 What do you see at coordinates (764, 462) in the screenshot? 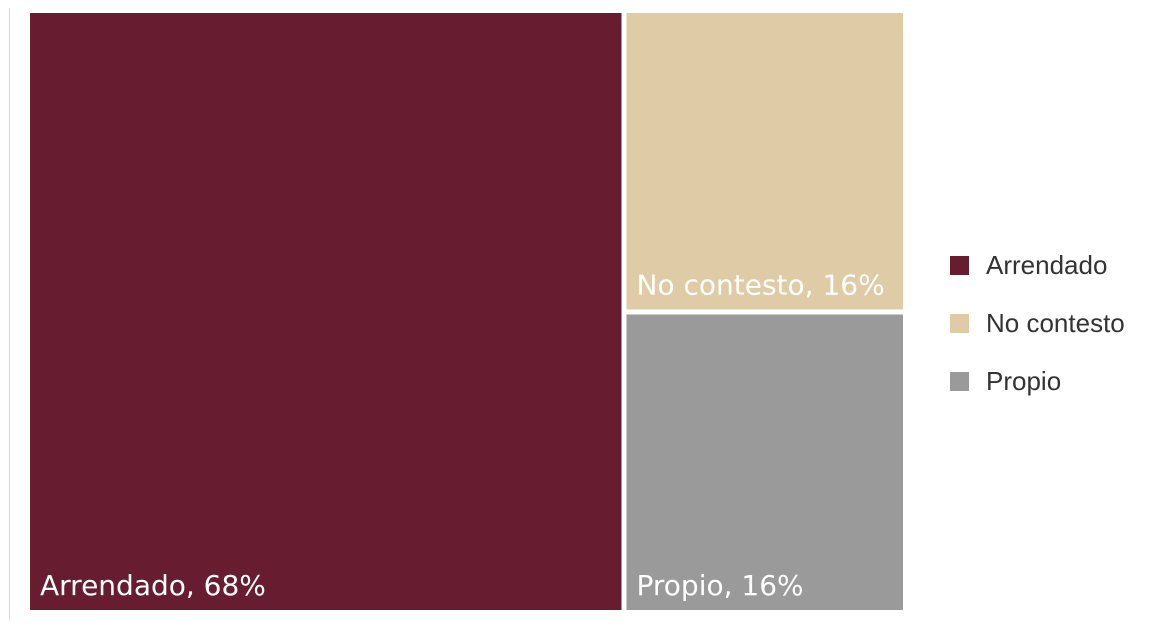
I see `tile-propio` at bounding box center [764, 462].